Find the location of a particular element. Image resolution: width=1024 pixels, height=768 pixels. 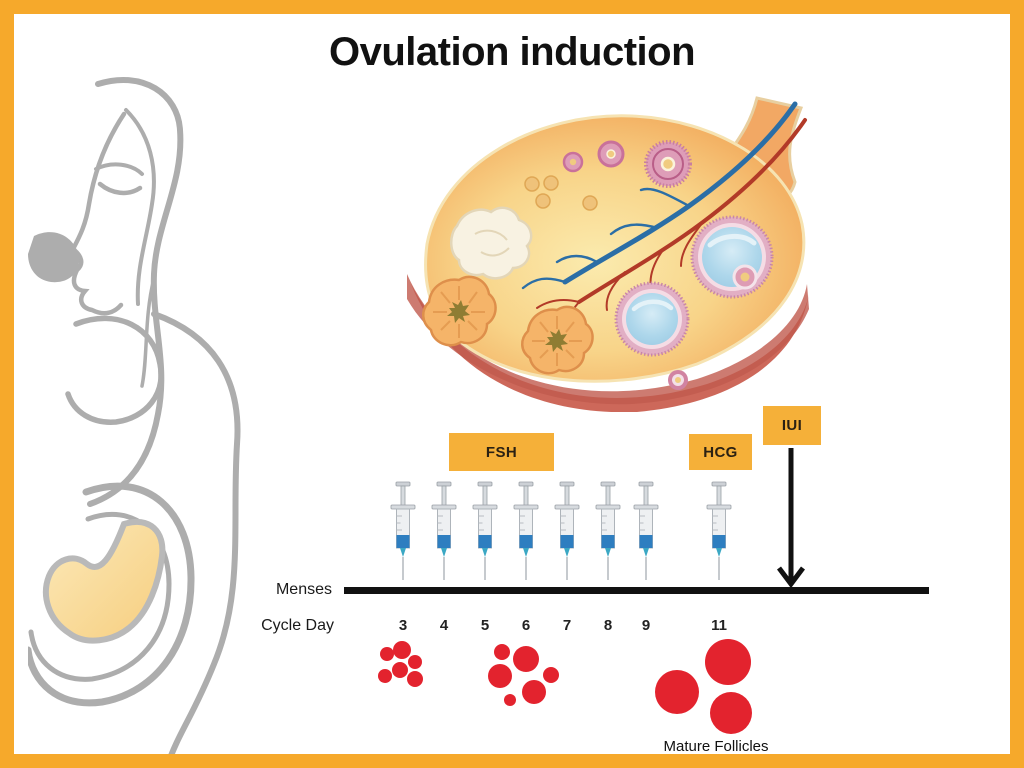

iui-label: IUI is located at coordinates (792, 425).